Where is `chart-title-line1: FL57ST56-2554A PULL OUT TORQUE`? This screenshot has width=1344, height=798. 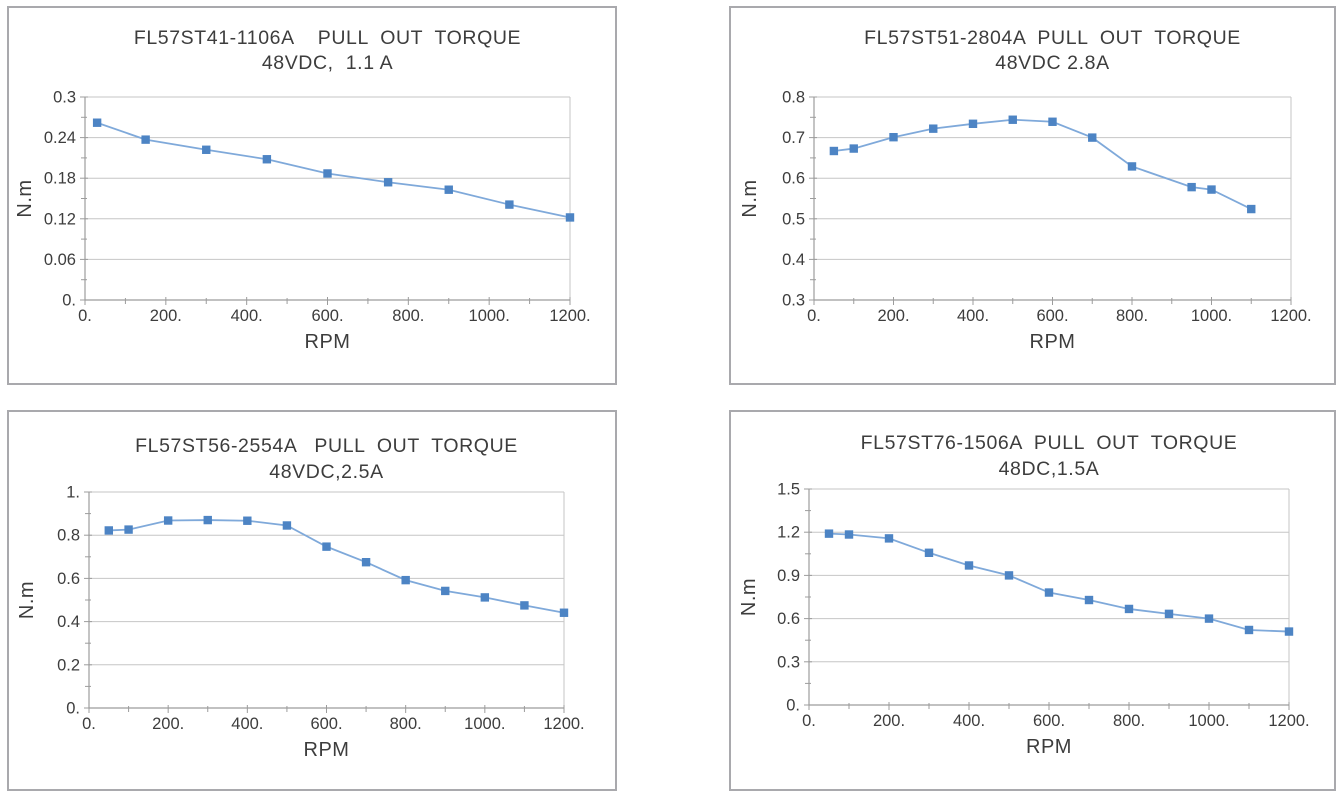 chart-title-line1: FL57ST56-2554A PULL OUT TORQUE is located at coordinates (326, 446).